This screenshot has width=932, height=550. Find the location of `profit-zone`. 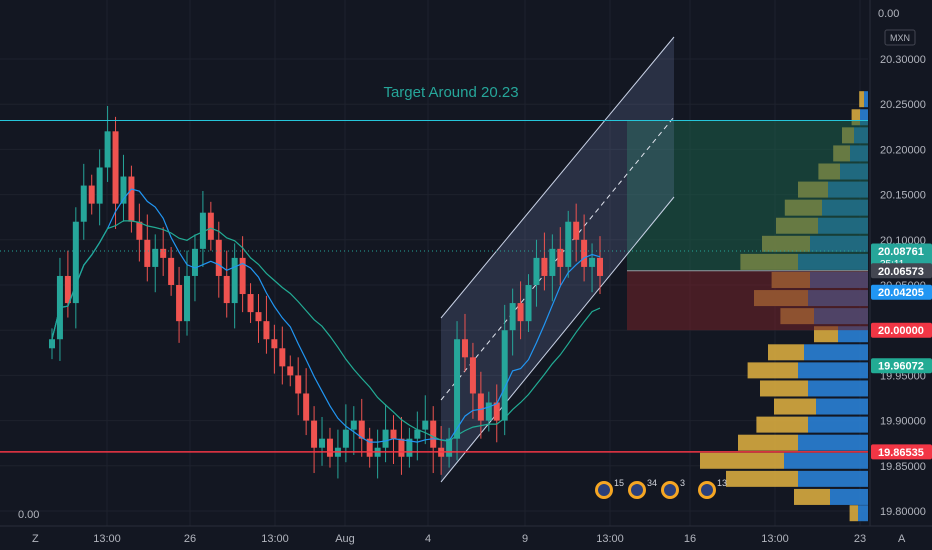

profit-zone is located at coordinates (747, 195).